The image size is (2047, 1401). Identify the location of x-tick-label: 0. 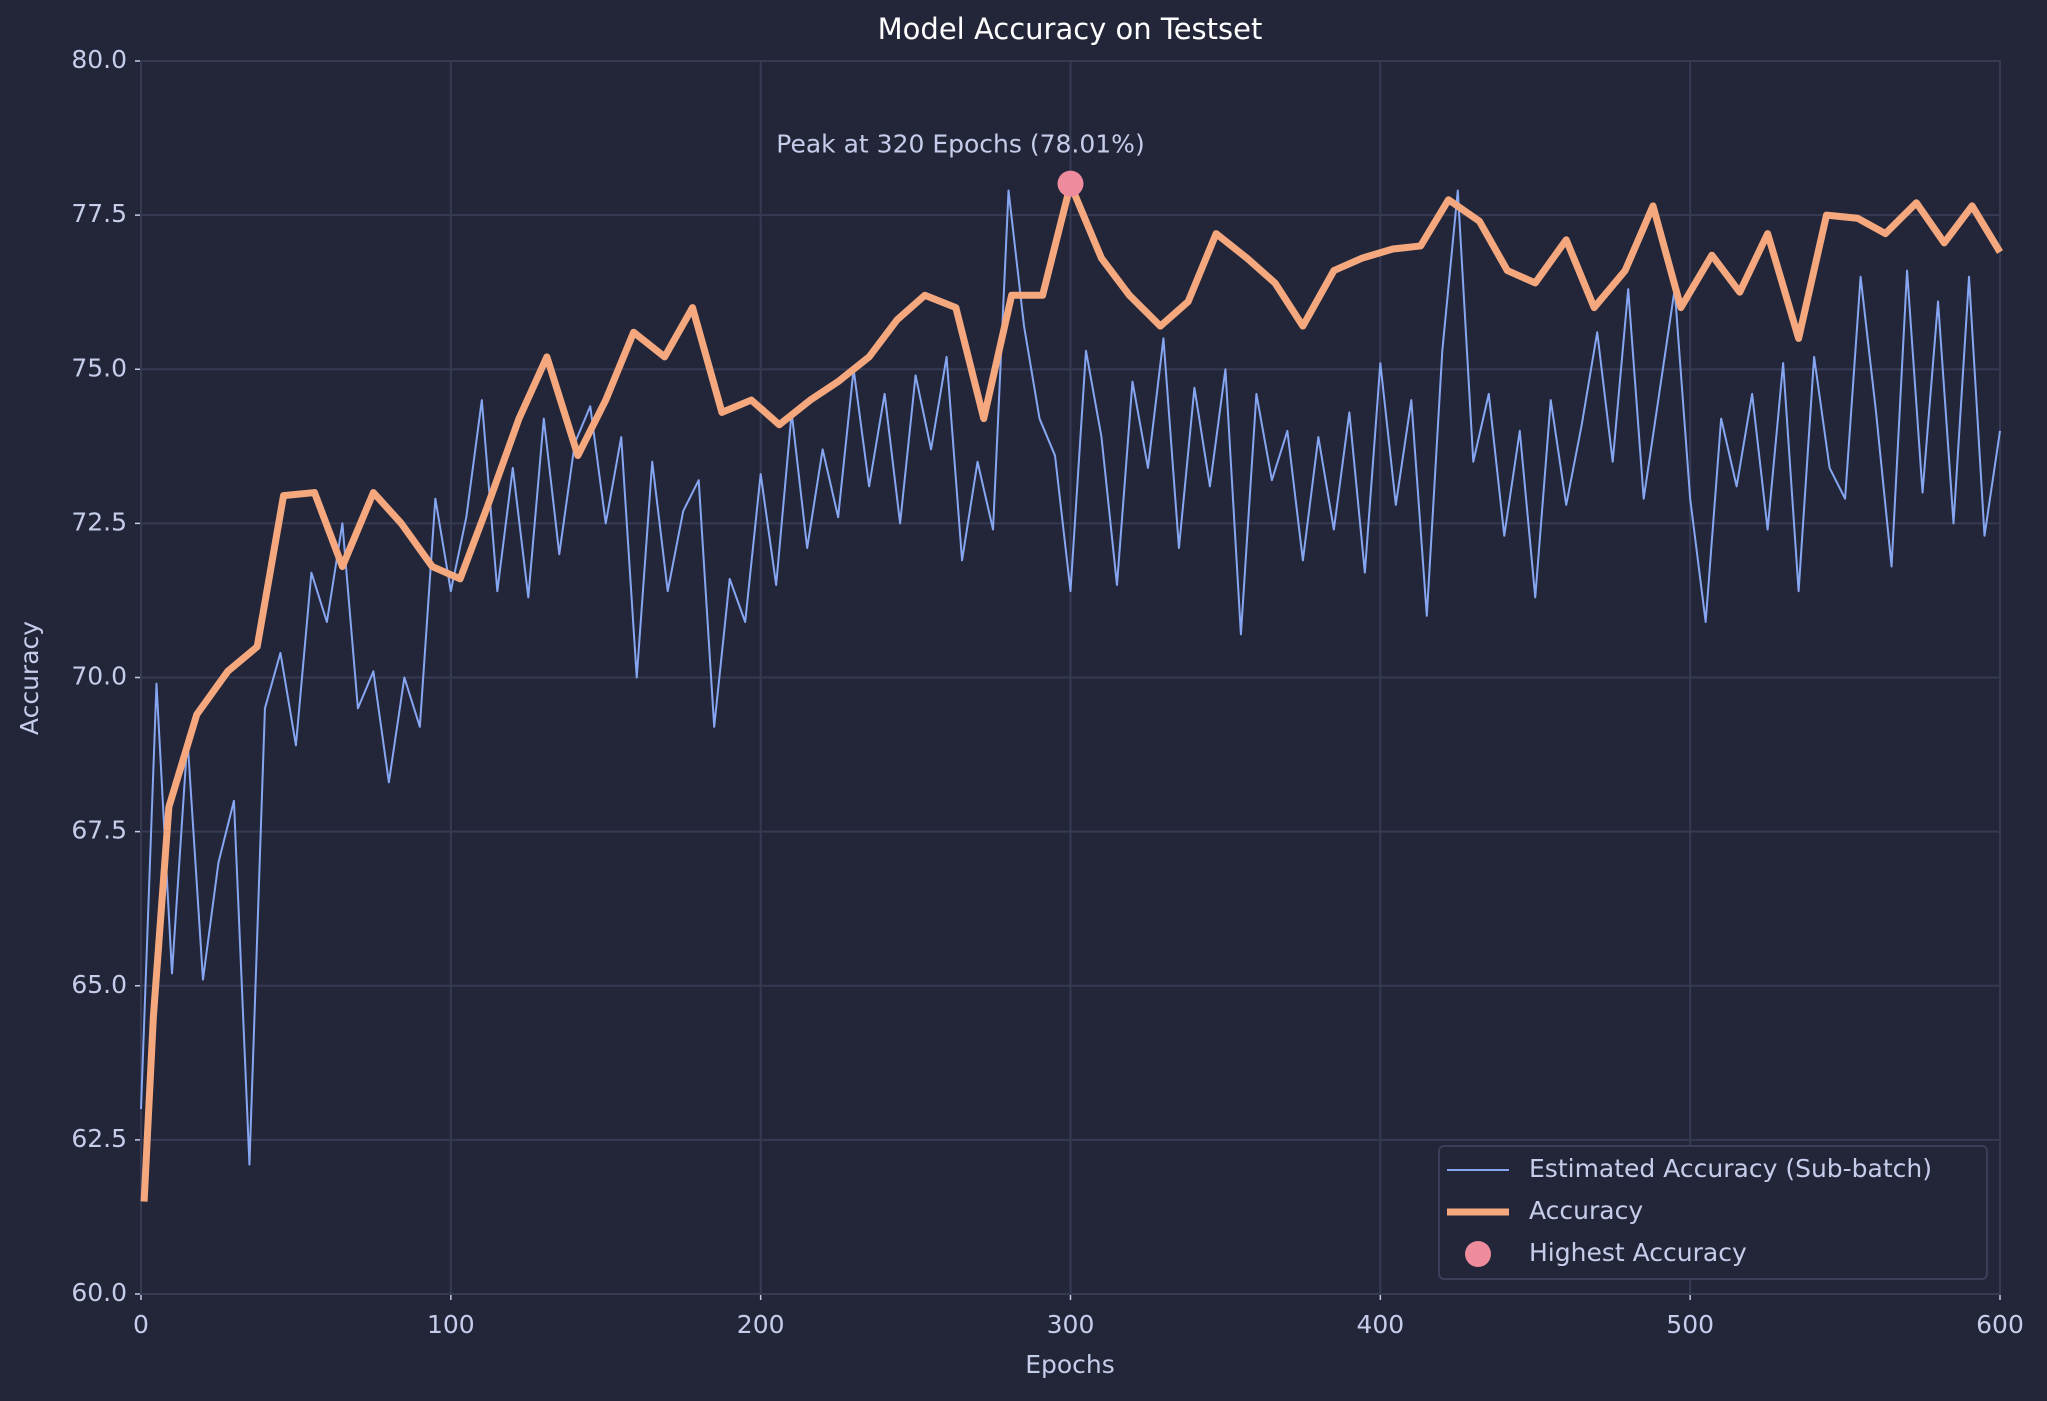
(141, 1324).